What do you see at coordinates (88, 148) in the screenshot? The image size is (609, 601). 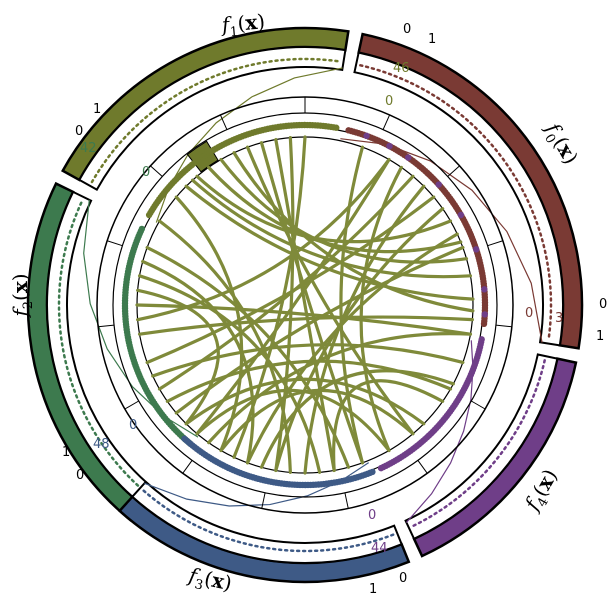 I see `count-f2: 42` at bounding box center [88, 148].